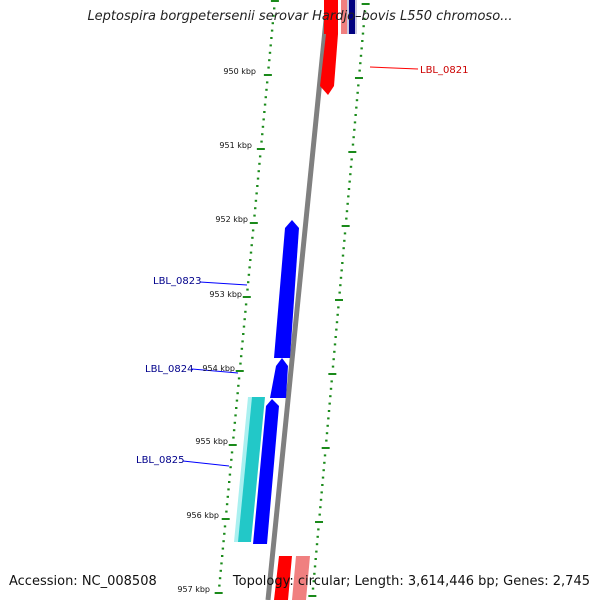  I want to click on kbp-label: 952 kbp, so click(231, 219).